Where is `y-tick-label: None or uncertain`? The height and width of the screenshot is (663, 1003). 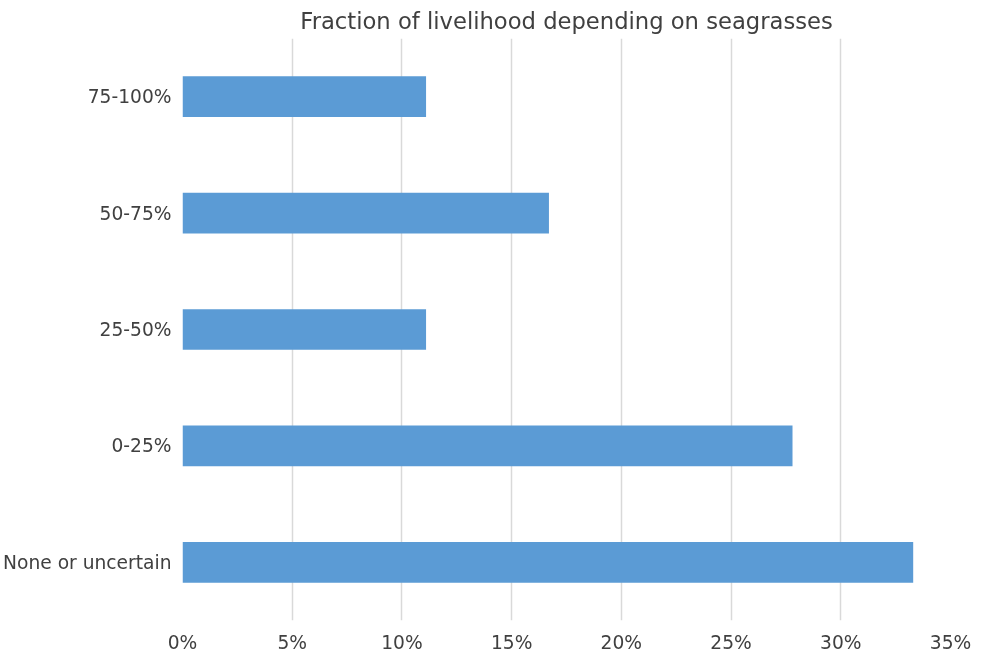
y-tick-label: None or uncertain is located at coordinates (87, 562).